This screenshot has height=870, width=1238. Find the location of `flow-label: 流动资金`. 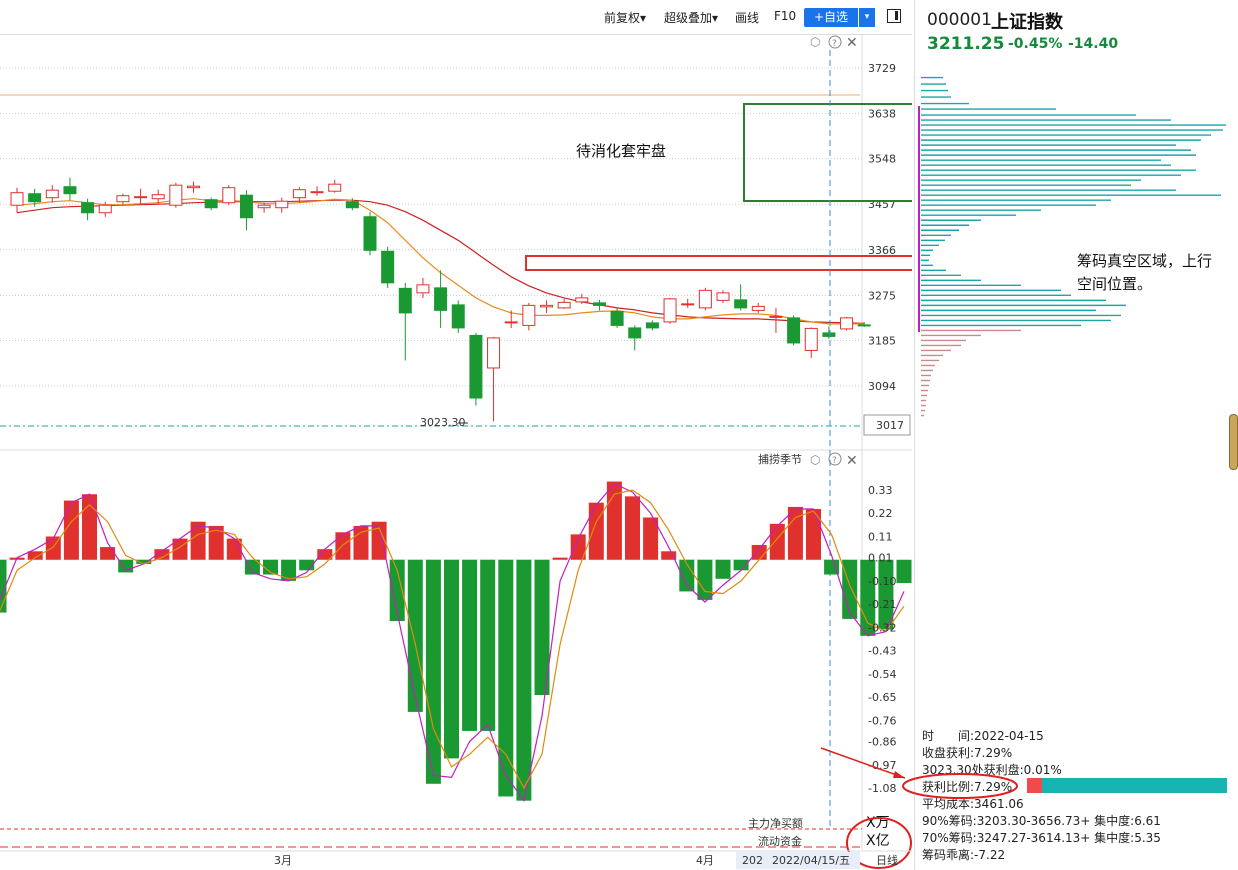

flow-label: 流动资金 is located at coordinates (780, 841).